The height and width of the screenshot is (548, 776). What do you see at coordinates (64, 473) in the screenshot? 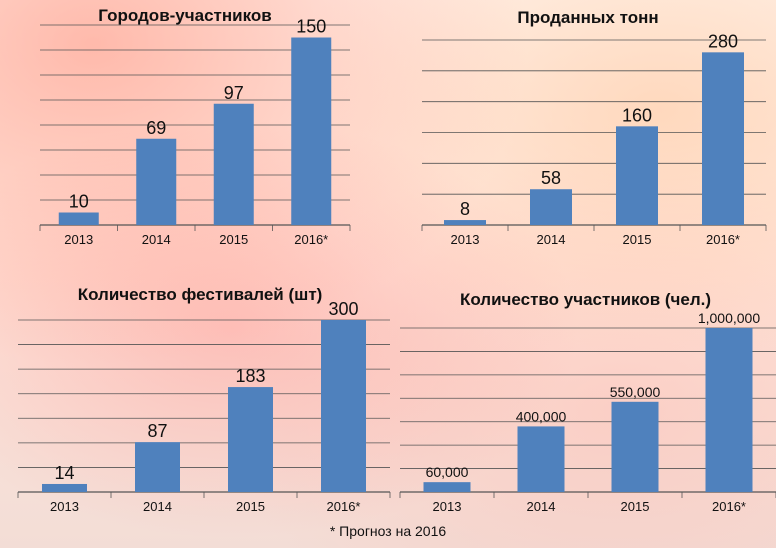
I see `data-label: 14` at bounding box center [64, 473].